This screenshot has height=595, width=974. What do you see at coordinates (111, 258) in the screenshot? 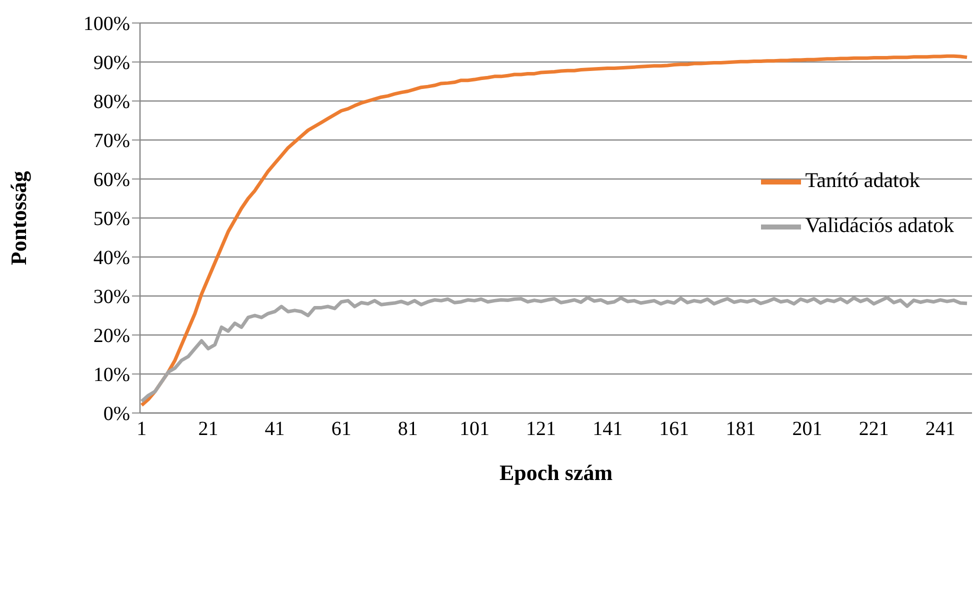
I see `y-tick-label: 40%` at bounding box center [111, 258].